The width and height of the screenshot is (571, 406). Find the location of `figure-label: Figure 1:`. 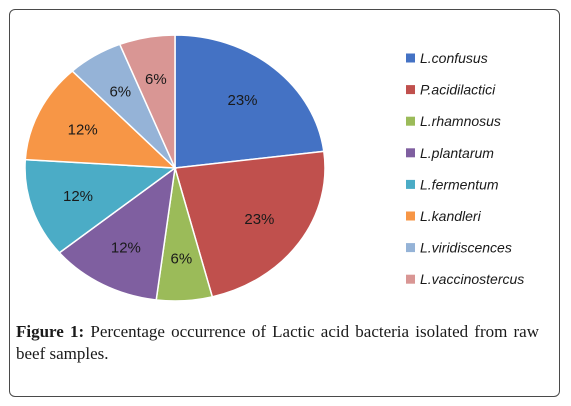

figure-label: Figure 1: is located at coordinates (50, 331).